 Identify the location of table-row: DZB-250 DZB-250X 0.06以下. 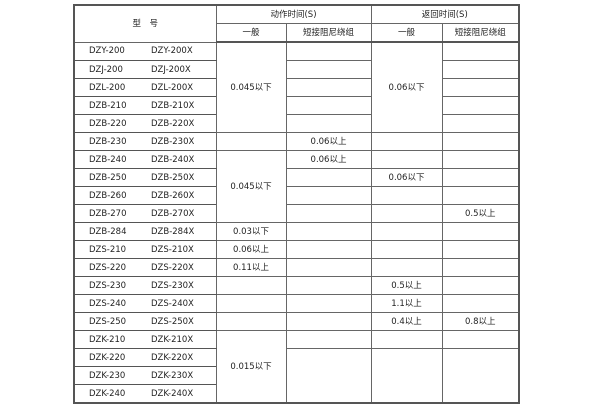
(296, 177).